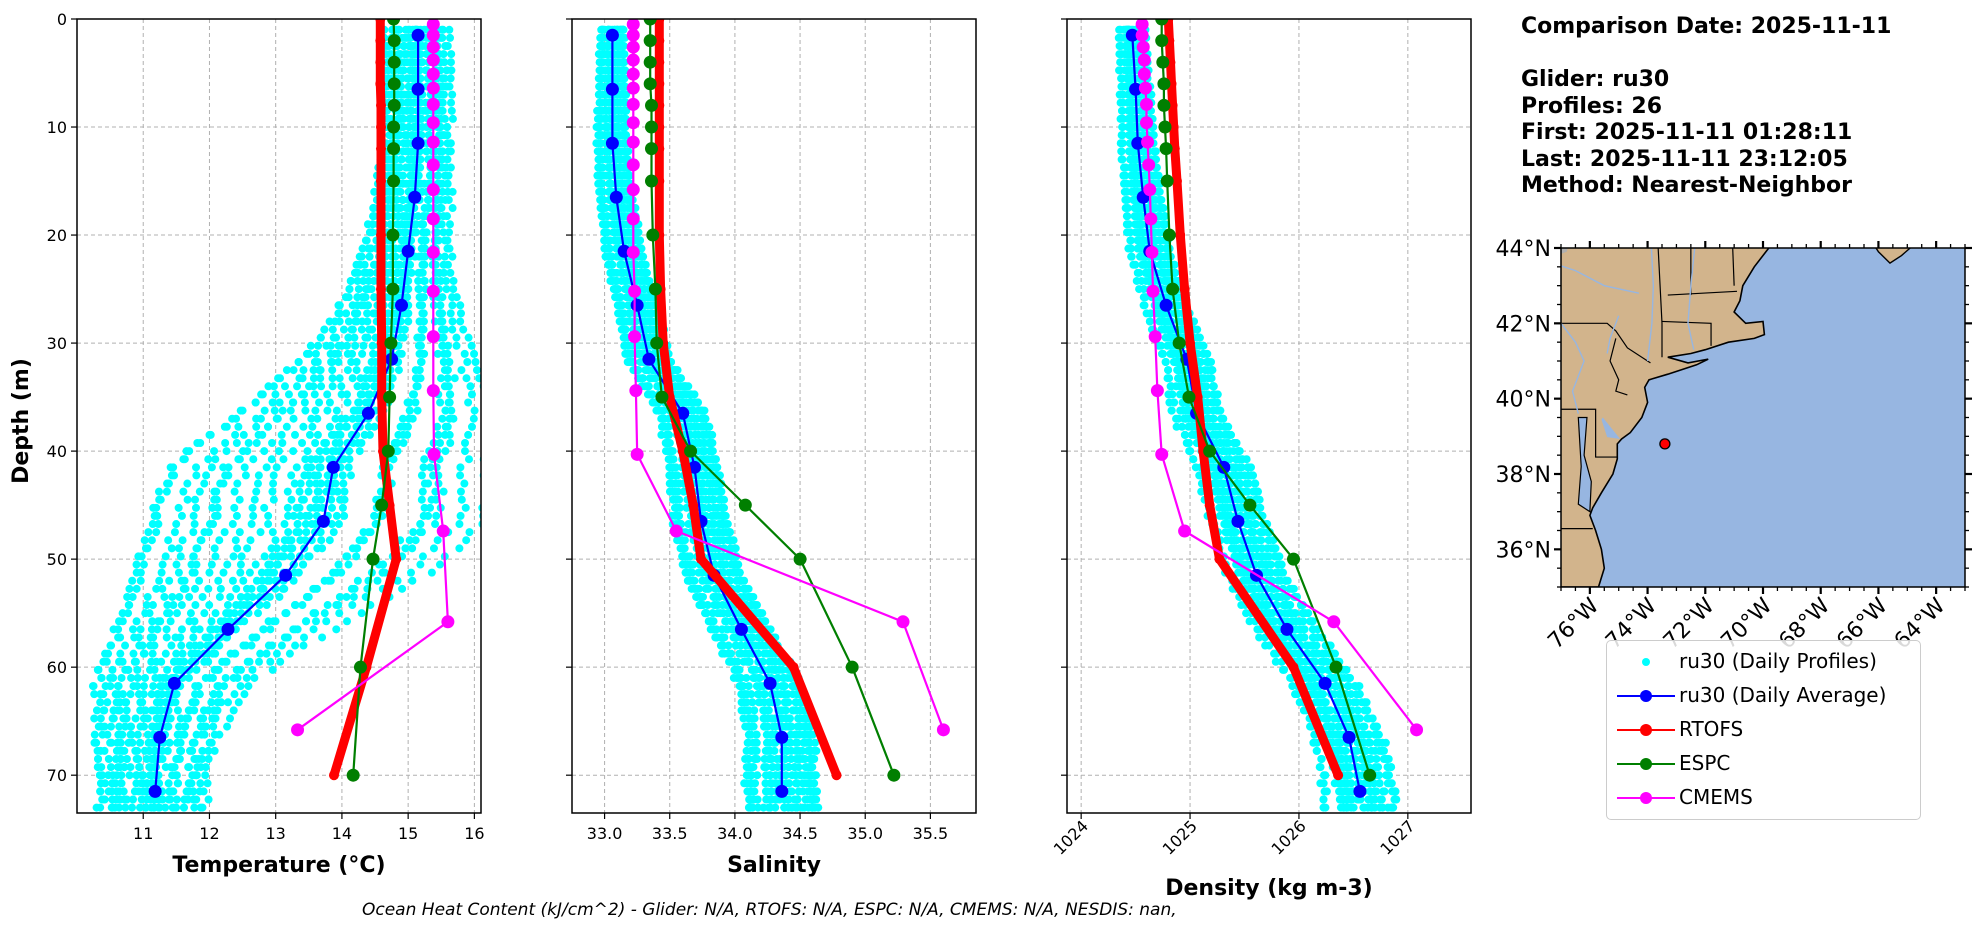  What do you see at coordinates (57, 127) in the screenshot?
I see `y-tick-label: 10` at bounding box center [57, 127].